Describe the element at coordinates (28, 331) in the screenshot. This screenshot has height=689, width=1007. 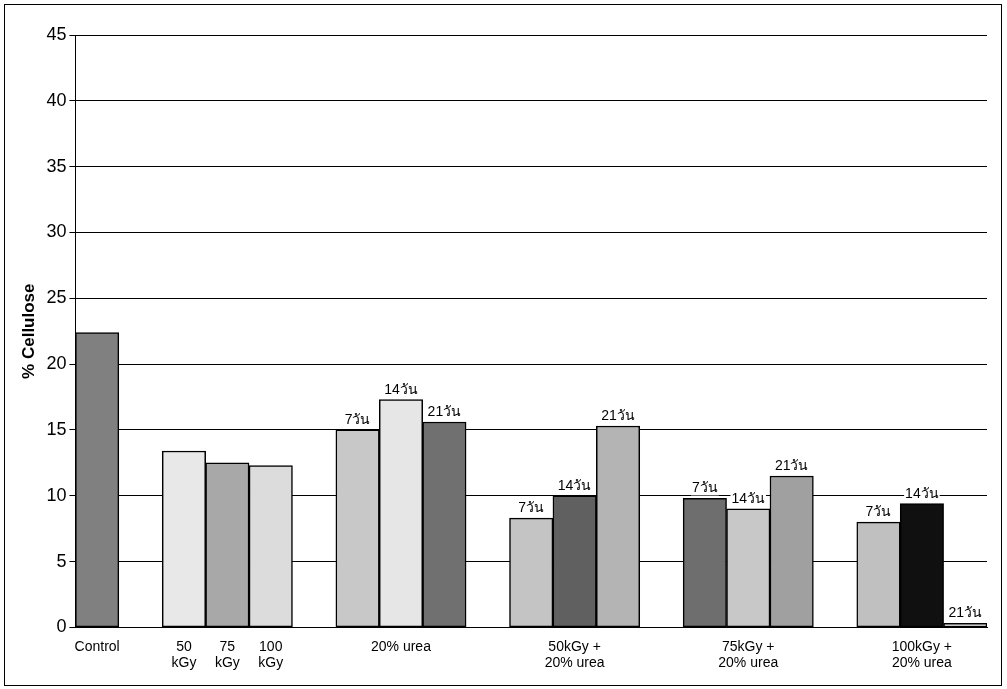
I see `y-axis-title: % Cellulose` at that location.